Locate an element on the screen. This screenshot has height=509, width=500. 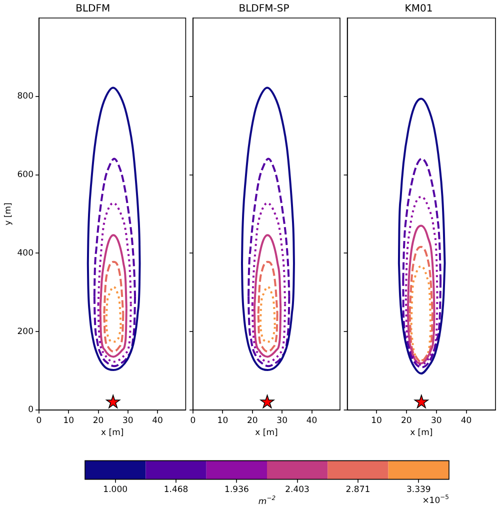
y-tick-label: 400 is located at coordinates (25, 253).